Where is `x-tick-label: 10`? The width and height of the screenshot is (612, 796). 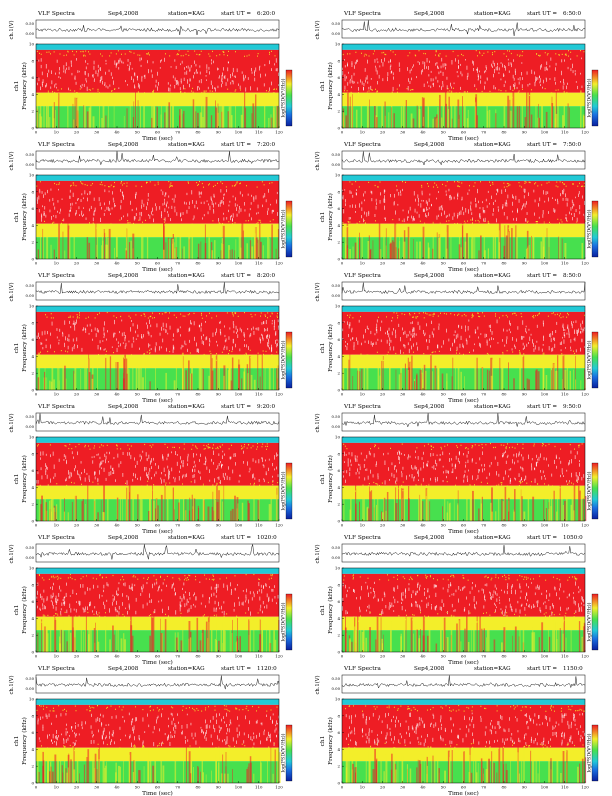 x-tick-label: 10 is located at coordinates (56, 525).